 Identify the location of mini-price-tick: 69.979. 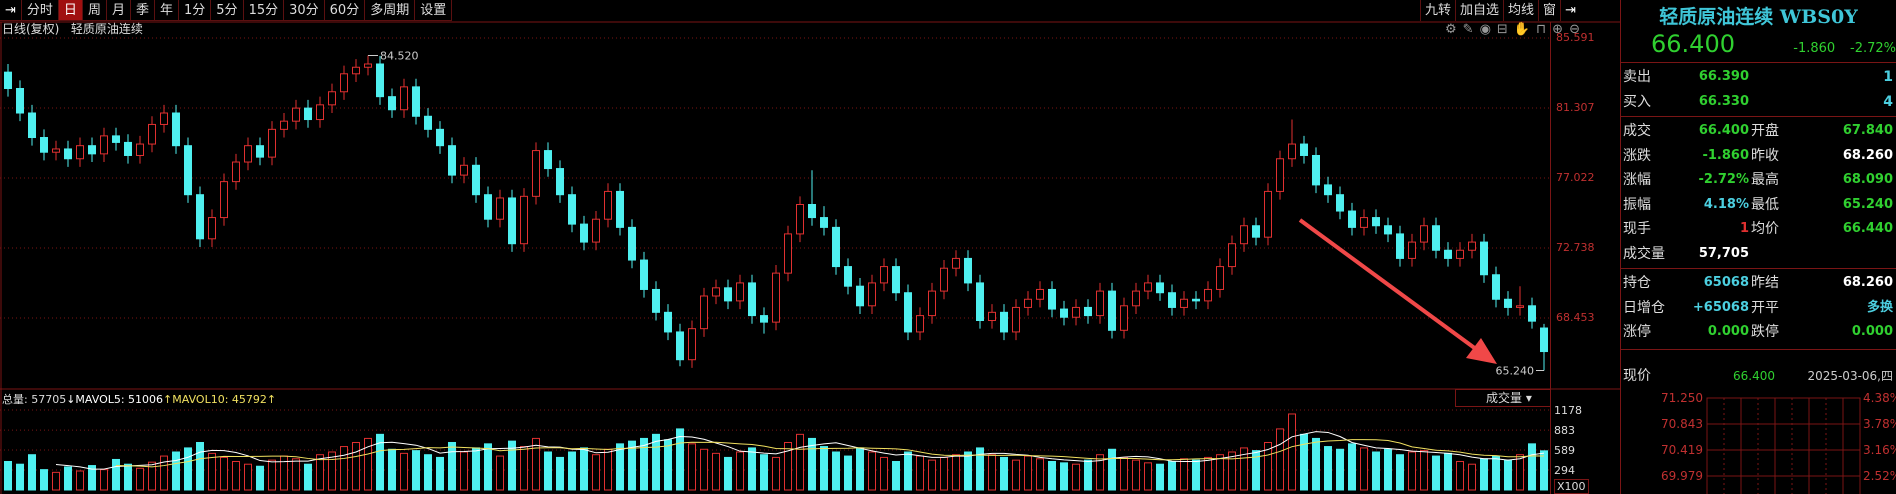
(1682, 476).